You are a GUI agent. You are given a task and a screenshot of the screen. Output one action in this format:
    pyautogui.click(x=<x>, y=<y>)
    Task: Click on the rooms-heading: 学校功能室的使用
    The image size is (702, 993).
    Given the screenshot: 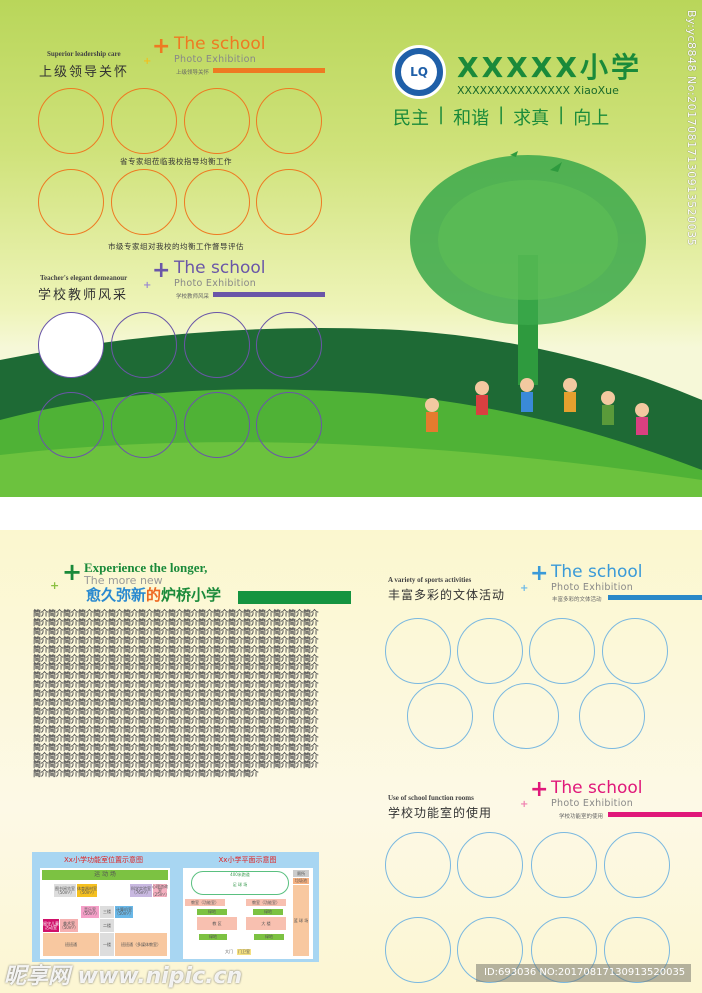 What is the action you would take?
    pyautogui.click(x=440, y=813)
    